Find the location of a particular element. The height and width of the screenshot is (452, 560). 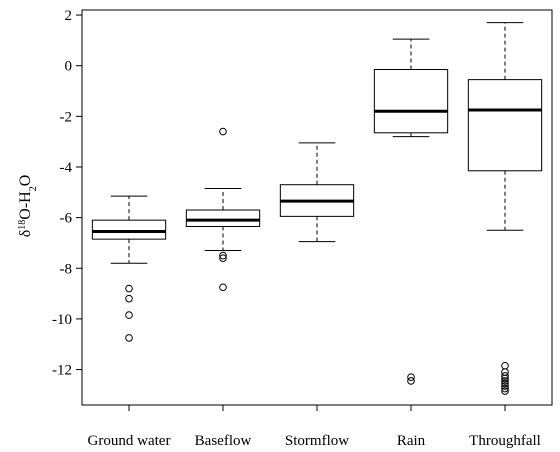

y-axis-label-superscript: 18 is located at coordinates (22, 225).